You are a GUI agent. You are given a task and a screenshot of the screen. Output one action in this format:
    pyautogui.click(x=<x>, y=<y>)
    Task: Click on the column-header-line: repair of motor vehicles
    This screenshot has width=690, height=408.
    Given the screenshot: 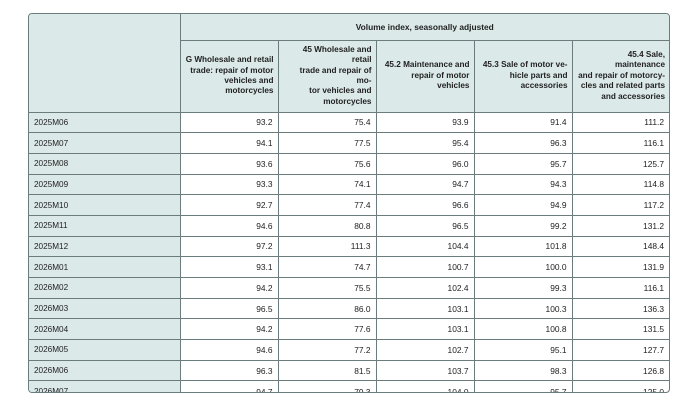 What is the action you would take?
    pyautogui.click(x=440, y=80)
    